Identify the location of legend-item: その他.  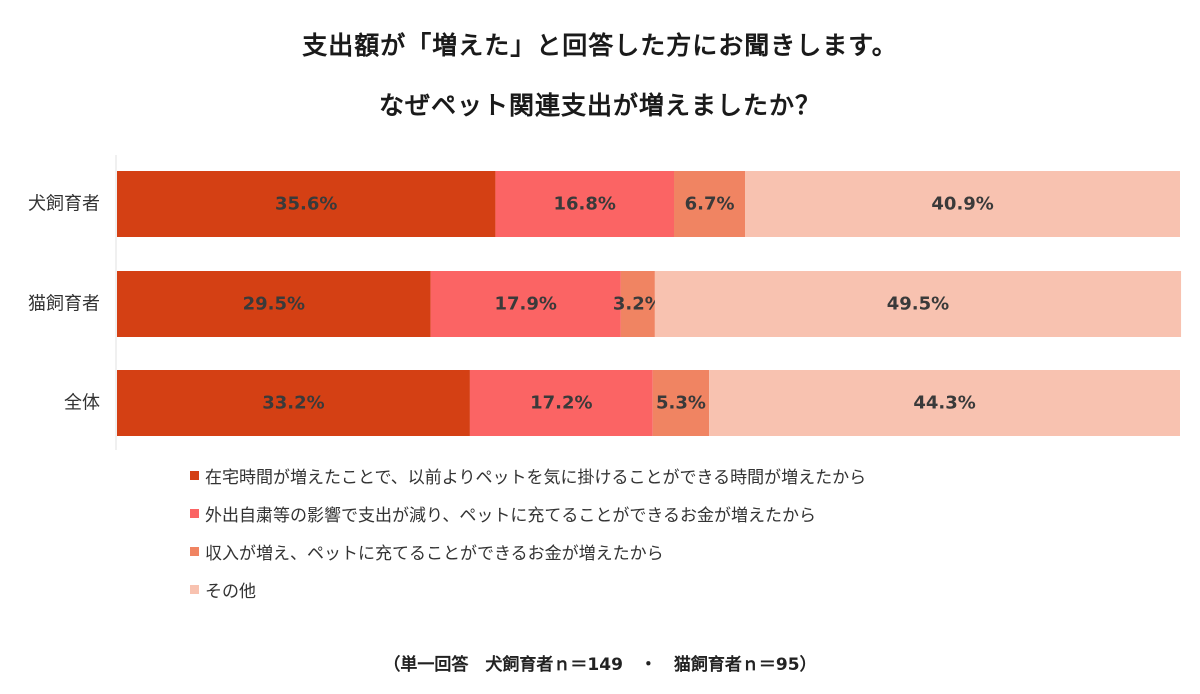
(528, 589).